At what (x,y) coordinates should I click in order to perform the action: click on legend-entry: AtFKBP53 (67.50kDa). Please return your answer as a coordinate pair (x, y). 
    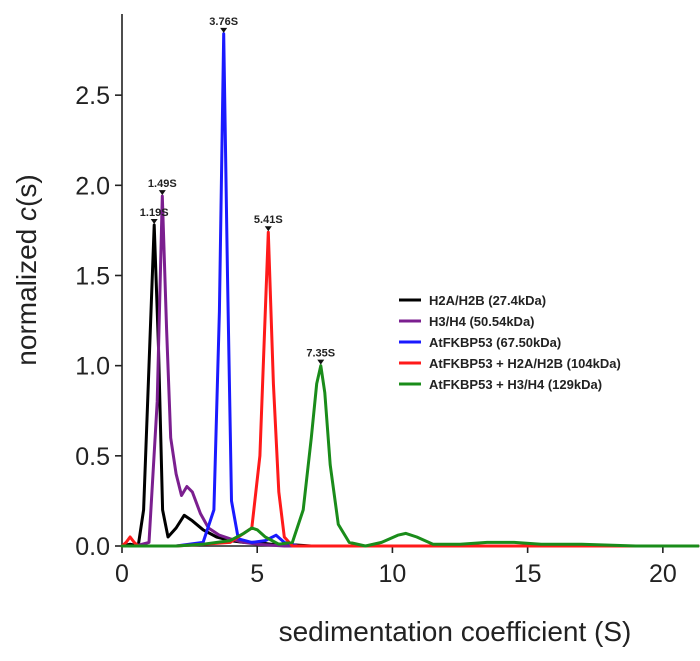
    Looking at the image, I should click on (495, 342).